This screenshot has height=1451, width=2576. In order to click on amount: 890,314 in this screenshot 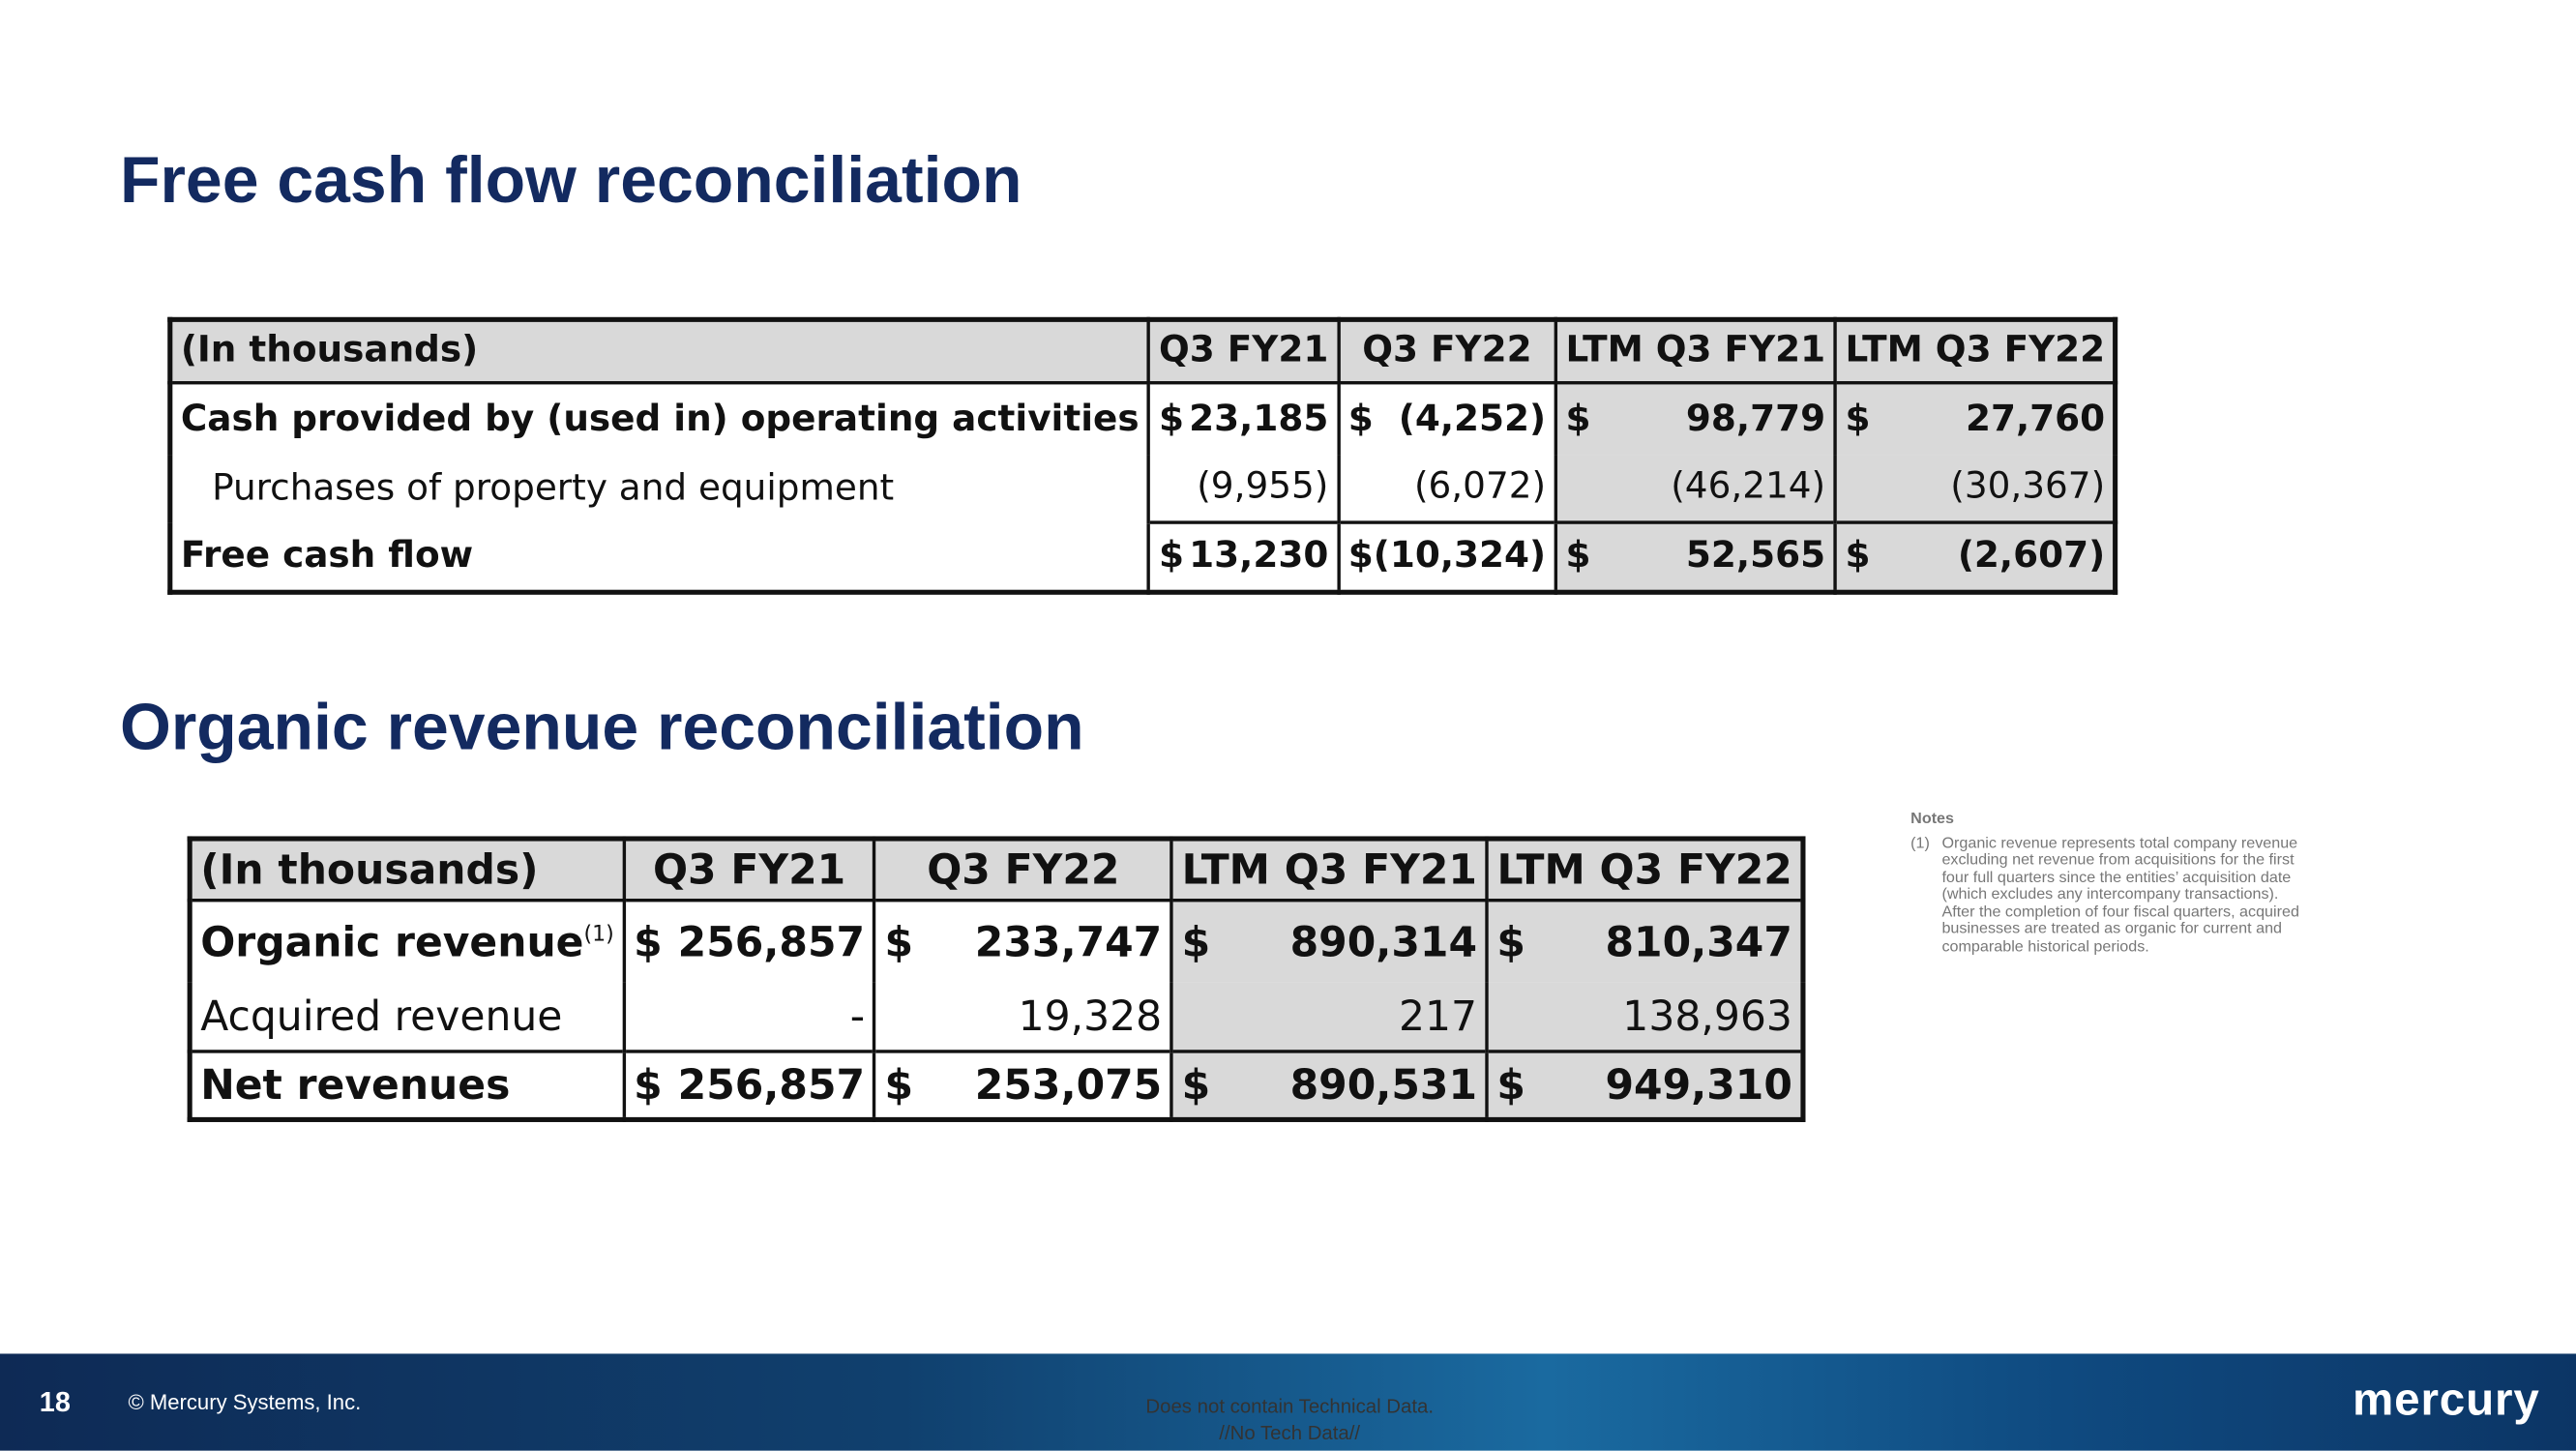, I will do `click(1383, 941)`.